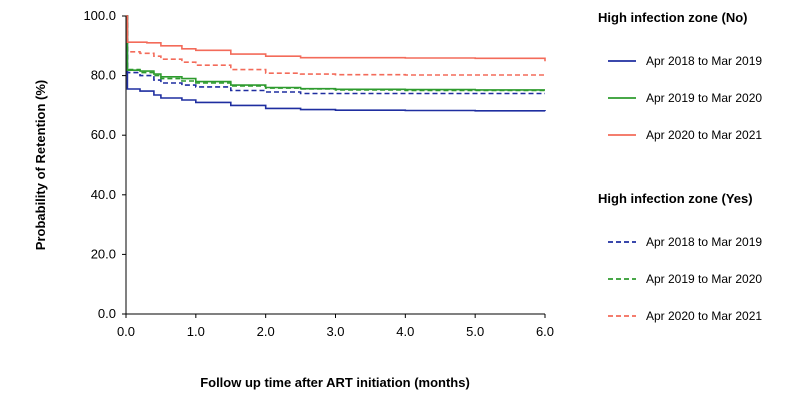 Image resolution: width=803 pixels, height=404 pixels. I want to click on x-tick-label: 4.0, so click(405, 331).